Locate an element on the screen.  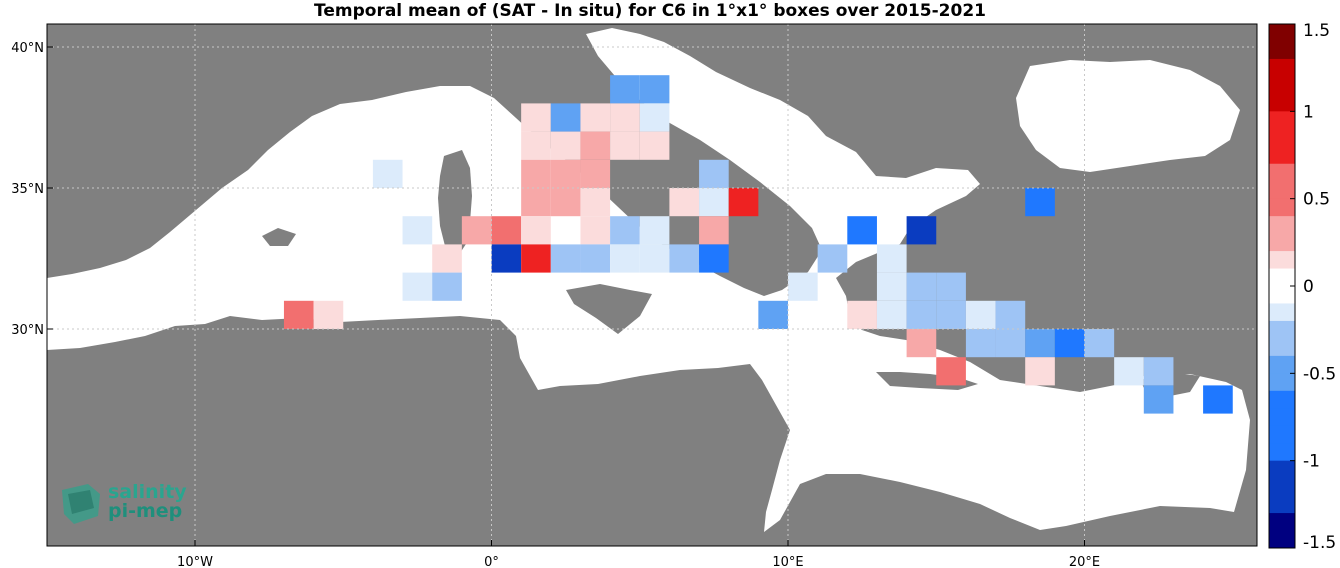
x-tick-label: 0° is located at coordinates (491, 561).